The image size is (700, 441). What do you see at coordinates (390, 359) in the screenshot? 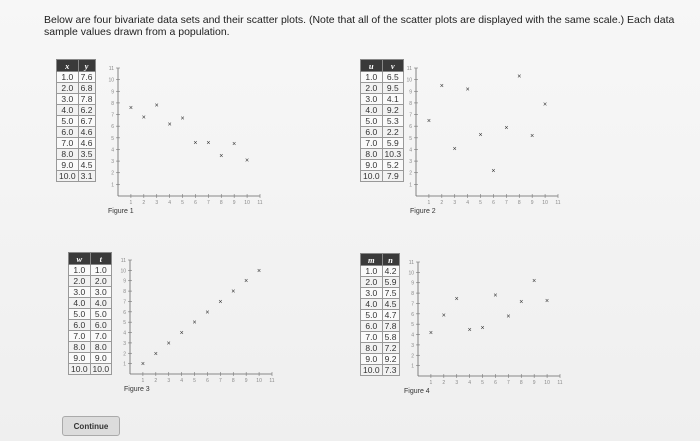
I see `table-cell: 9.2` at bounding box center [390, 359].